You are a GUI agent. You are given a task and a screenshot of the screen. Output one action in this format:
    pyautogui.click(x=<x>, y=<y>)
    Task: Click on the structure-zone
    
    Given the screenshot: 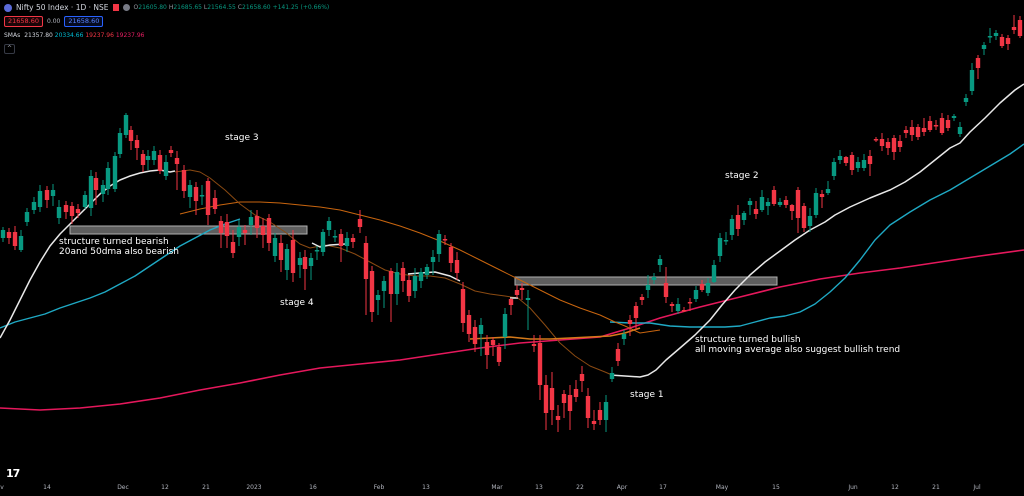 What is the action you would take?
    pyautogui.click(x=188, y=230)
    